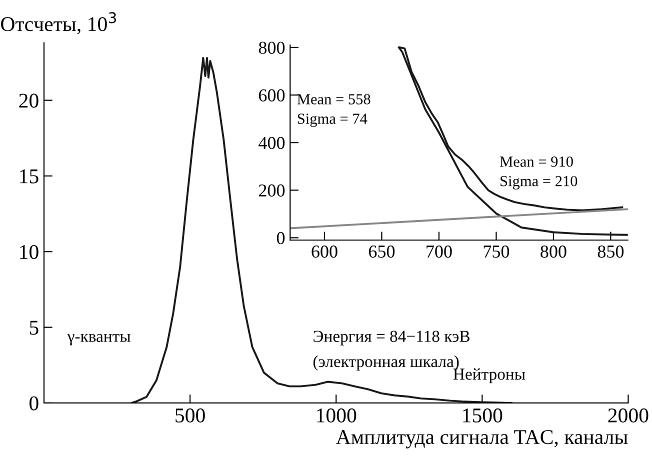 This screenshot has height=460, width=652. Describe the element at coordinates (58, 23) in the screenshot. I see `y-axis-title: Отсчеты, 10$^{3}$` at that location.